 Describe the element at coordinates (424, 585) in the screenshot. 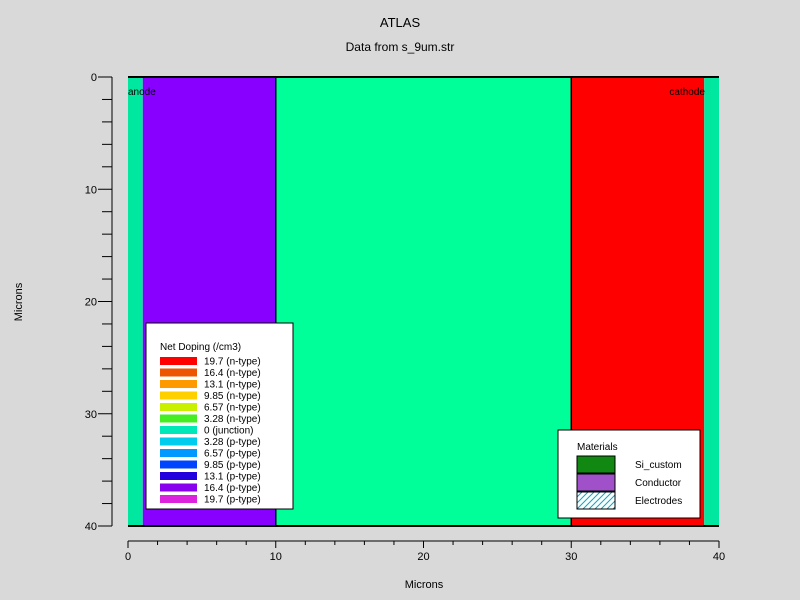

I see `x-axis-label: Microns` at that location.